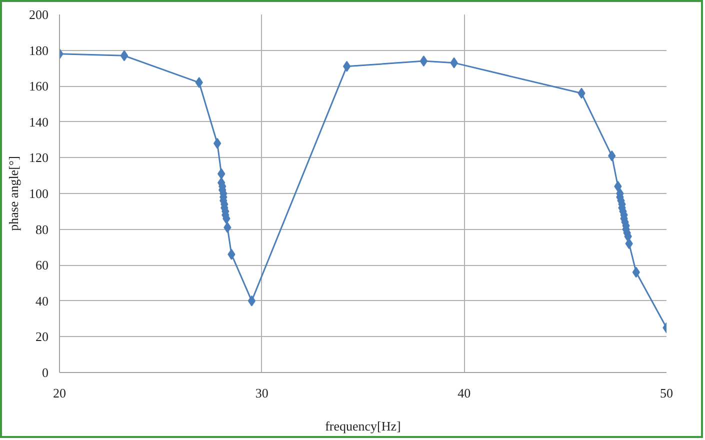 Image resolution: width=705 pixels, height=440 pixels. Describe the element at coordinates (38, 14) in the screenshot. I see `y-tick-label: 200` at that location.